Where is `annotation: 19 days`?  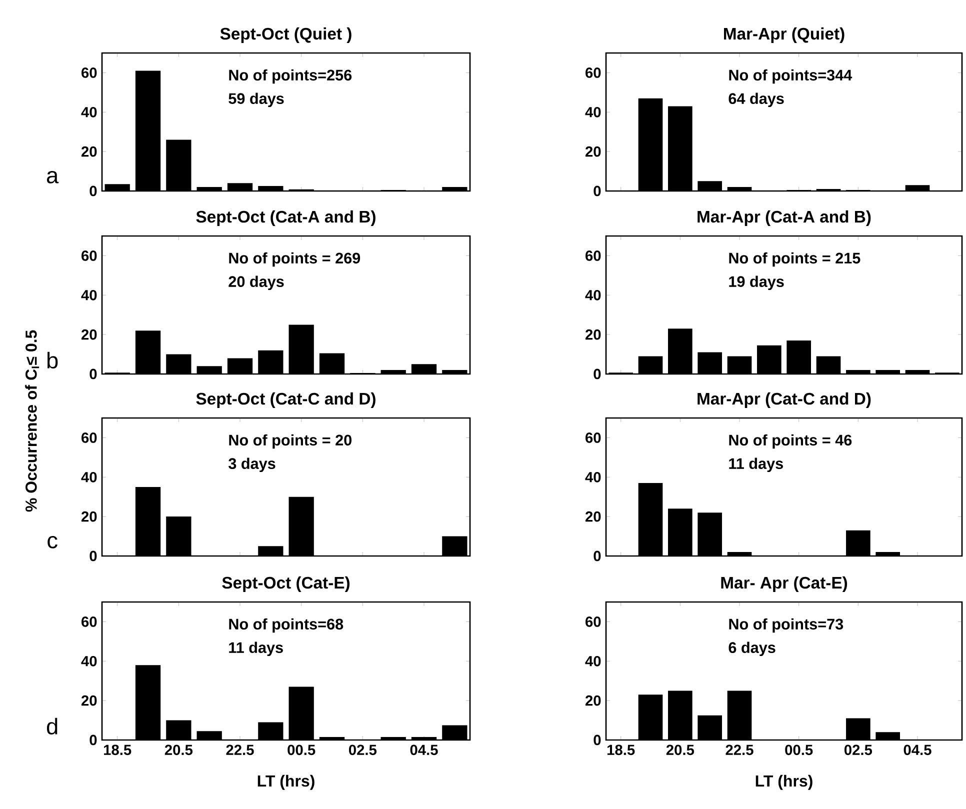
annotation: 19 days is located at coordinates (756, 283).